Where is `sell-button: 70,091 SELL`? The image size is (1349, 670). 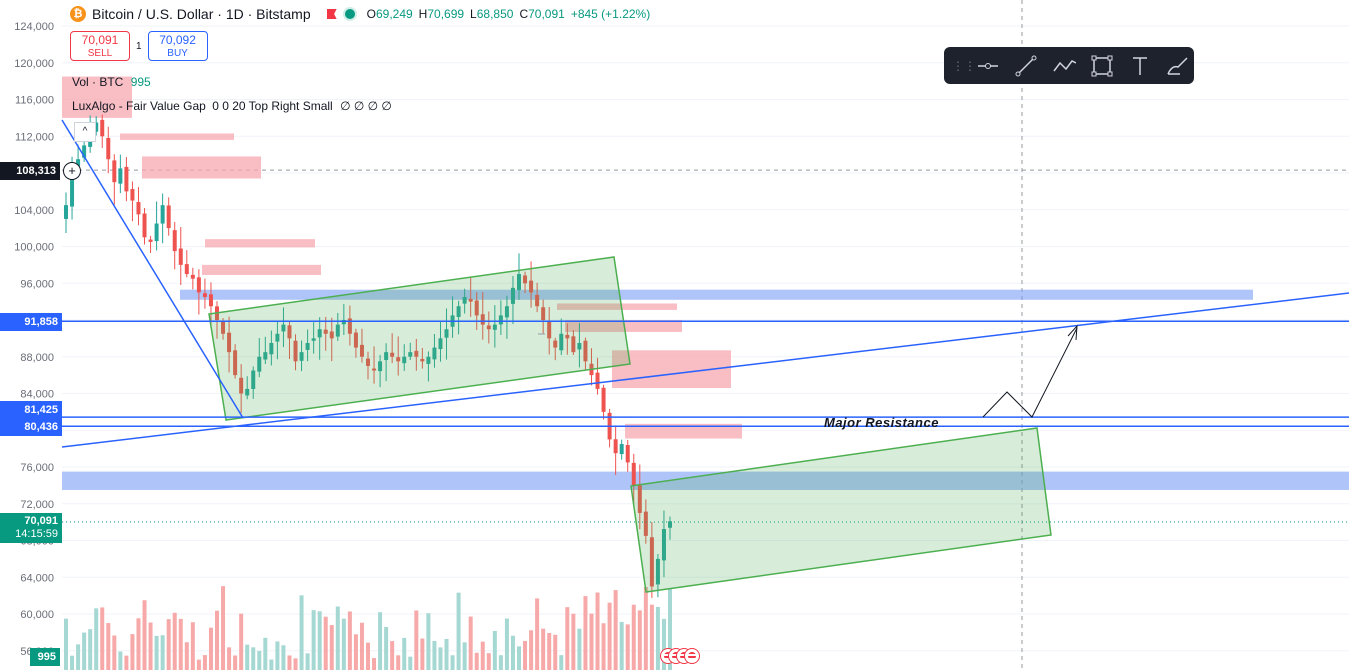 sell-button: 70,091 SELL is located at coordinates (100, 46).